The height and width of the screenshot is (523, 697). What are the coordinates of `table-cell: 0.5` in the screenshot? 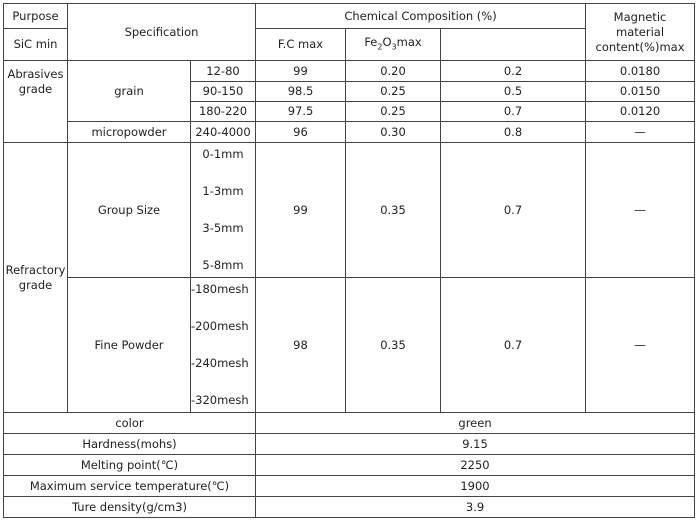 It's located at (513, 91).